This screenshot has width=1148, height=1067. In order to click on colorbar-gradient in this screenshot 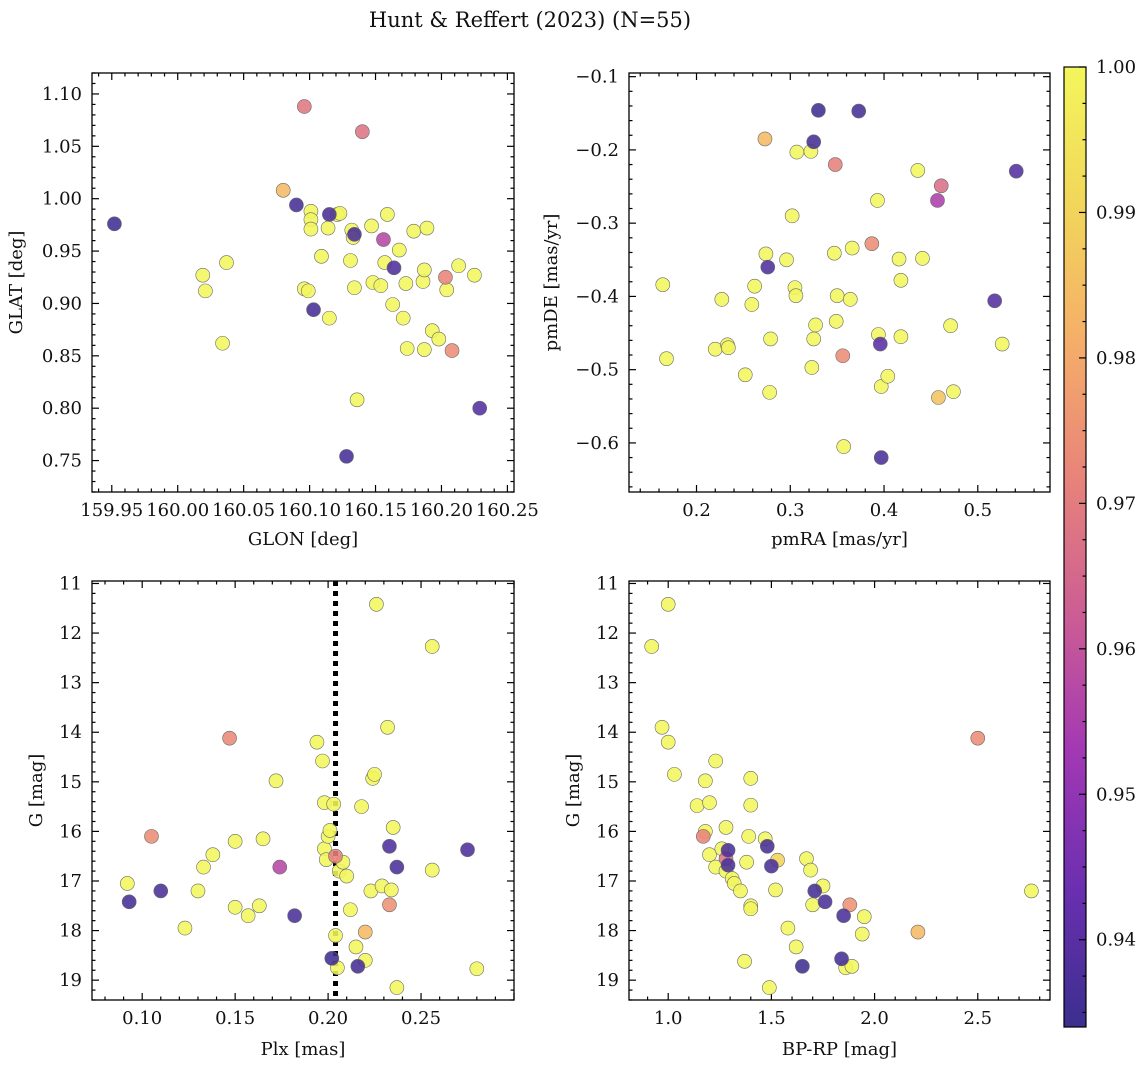, I will do `click(1075, 547)`.